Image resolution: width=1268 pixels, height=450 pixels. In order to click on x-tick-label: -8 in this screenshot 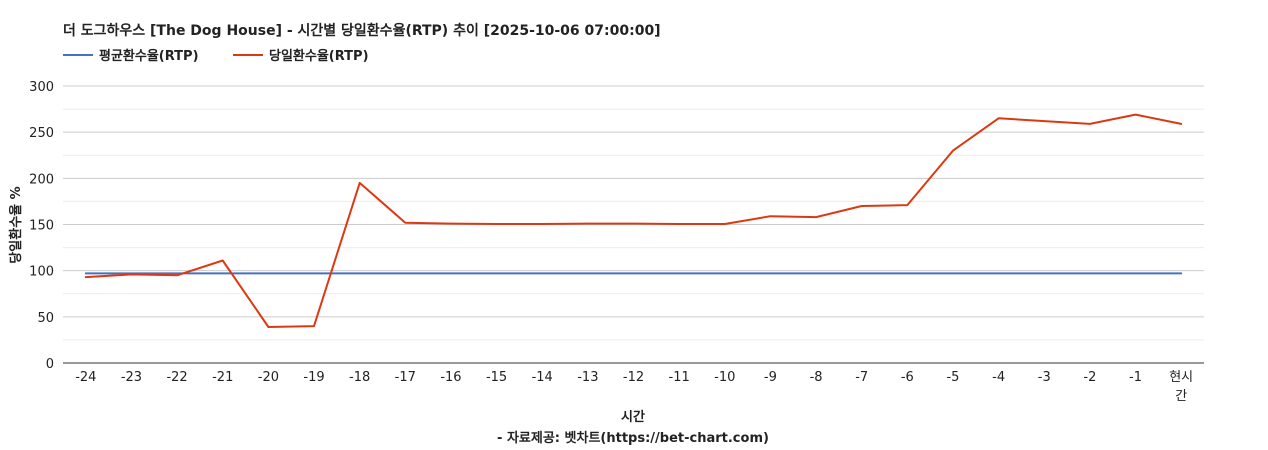, I will do `click(816, 377)`.